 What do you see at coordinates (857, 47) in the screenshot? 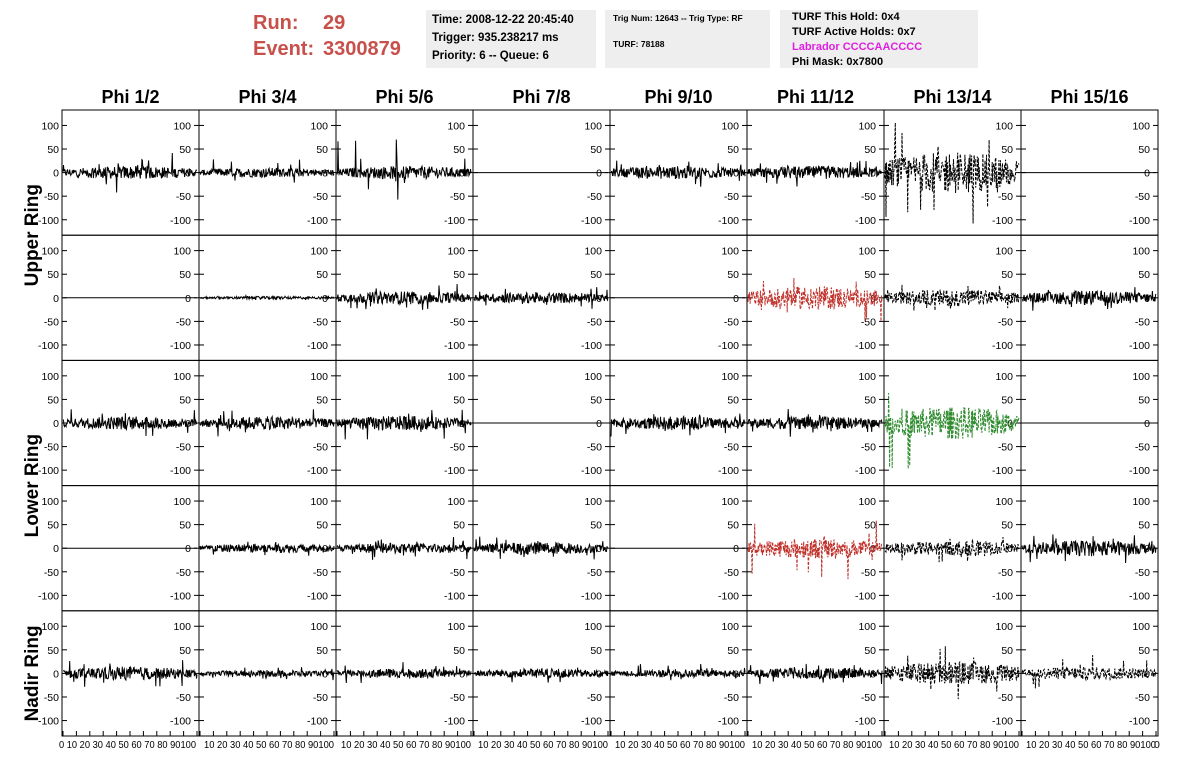
I see `labrador-text: Labrador CCCCAACCCC` at bounding box center [857, 47].